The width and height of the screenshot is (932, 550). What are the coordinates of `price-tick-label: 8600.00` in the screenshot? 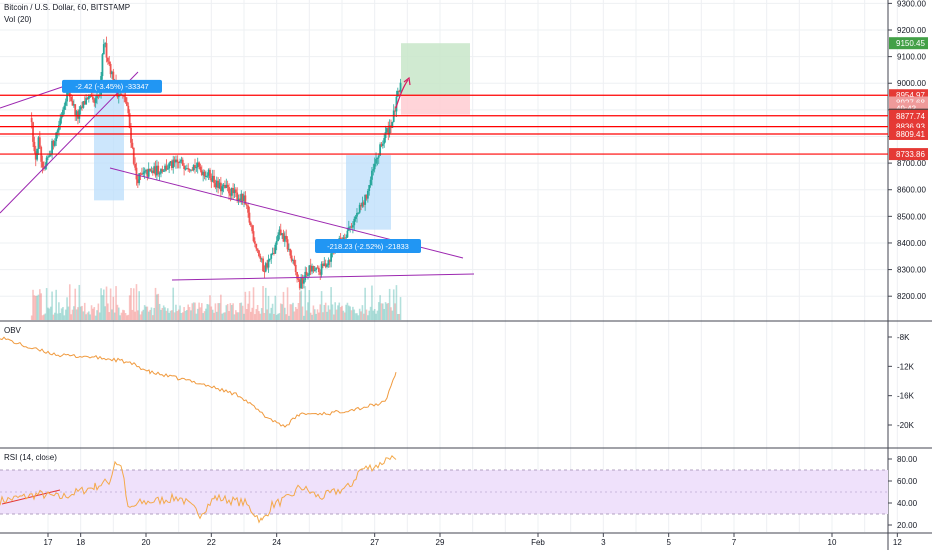 It's located at (911, 190).